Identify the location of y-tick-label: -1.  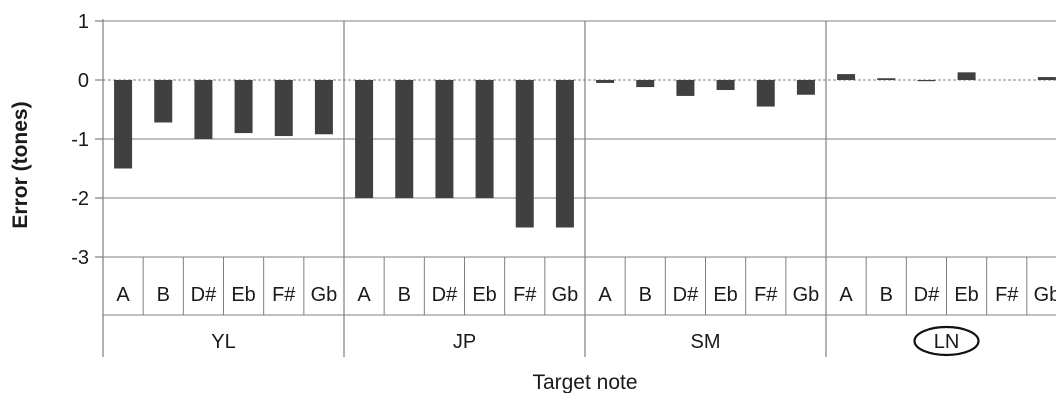
(80, 140).